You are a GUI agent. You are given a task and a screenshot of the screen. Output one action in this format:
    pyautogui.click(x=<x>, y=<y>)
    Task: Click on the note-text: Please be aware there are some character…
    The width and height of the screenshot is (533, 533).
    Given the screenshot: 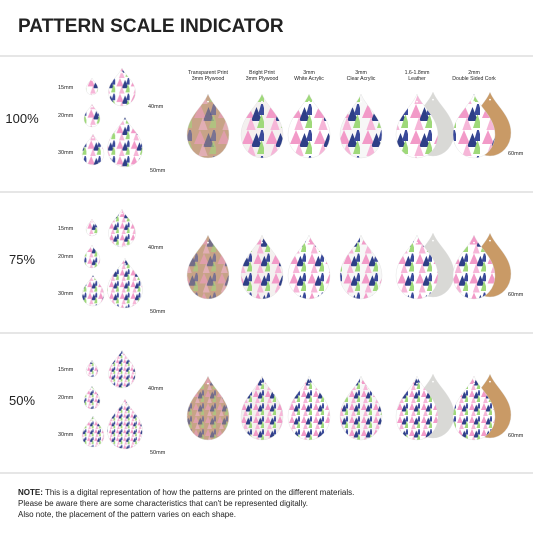 What is the action you would take?
    pyautogui.click(x=163, y=503)
    